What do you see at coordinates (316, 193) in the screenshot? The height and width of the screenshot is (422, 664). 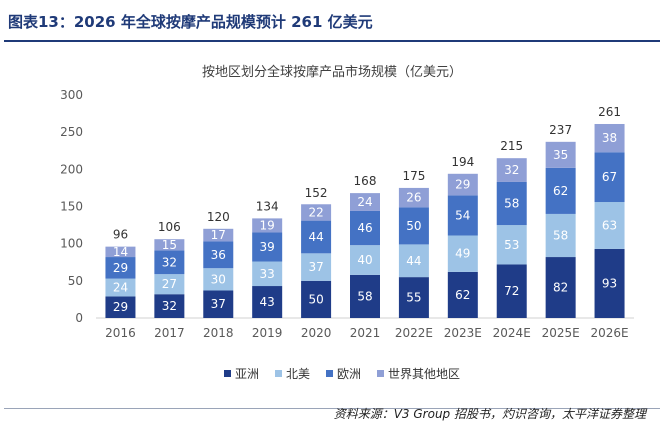 I see `total-value-label: 152` at bounding box center [316, 193].